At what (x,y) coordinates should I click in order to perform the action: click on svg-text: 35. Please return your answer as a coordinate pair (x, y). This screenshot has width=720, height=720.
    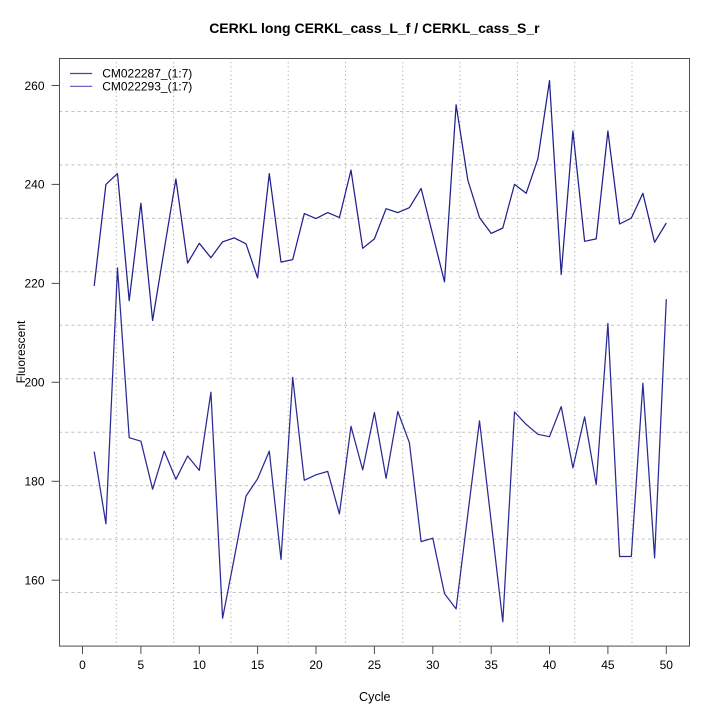
    Looking at the image, I should click on (492, 665).